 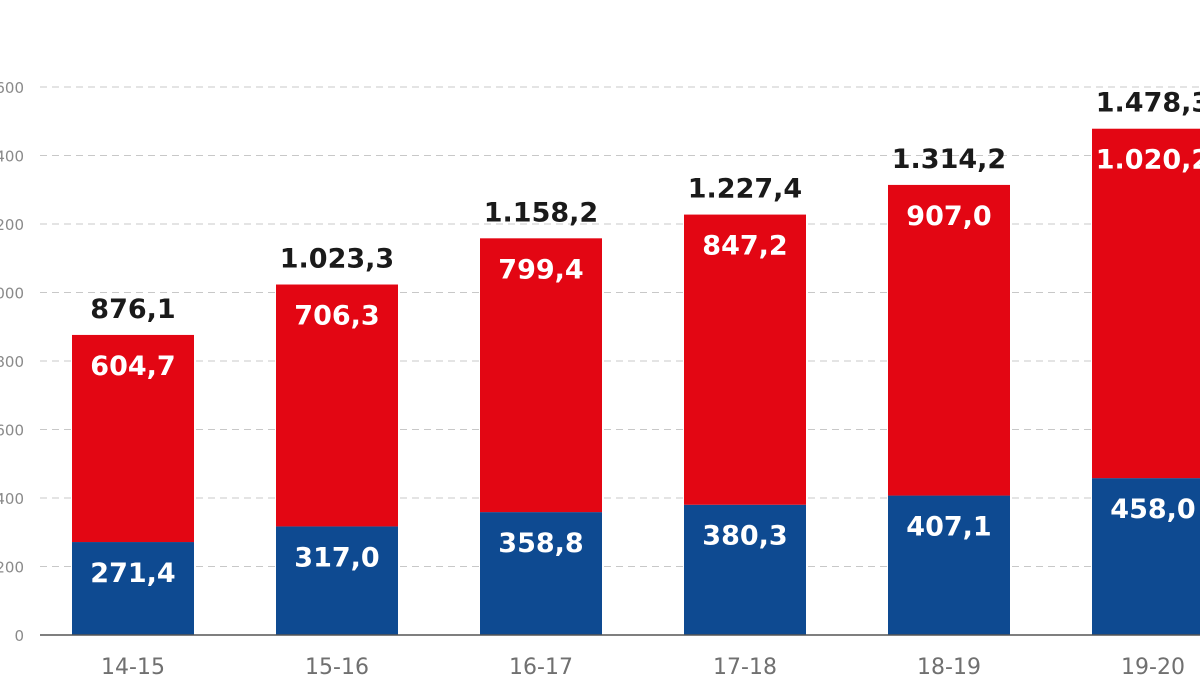 What do you see at coordinates (336, 316) in the screenshot?
I see `segment-value-label: 706,3` at bounding box center [336, 316].